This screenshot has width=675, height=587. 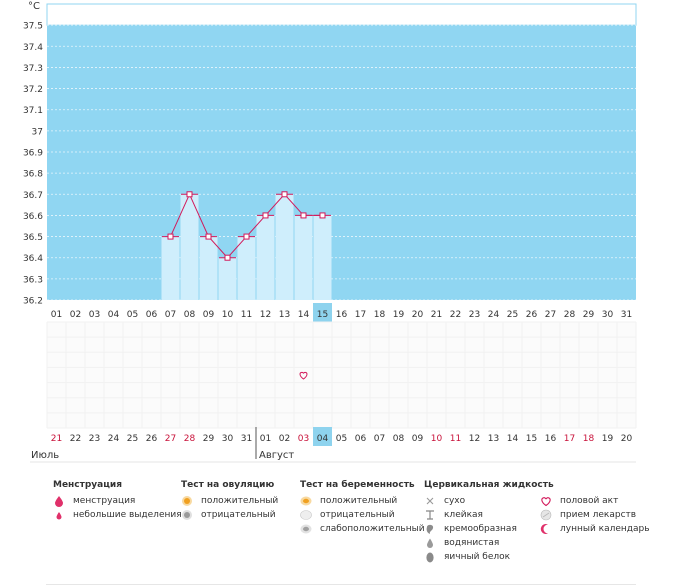 I want to click on legend-item-ovulation-positive: положительный, so click(x=229, y=501).